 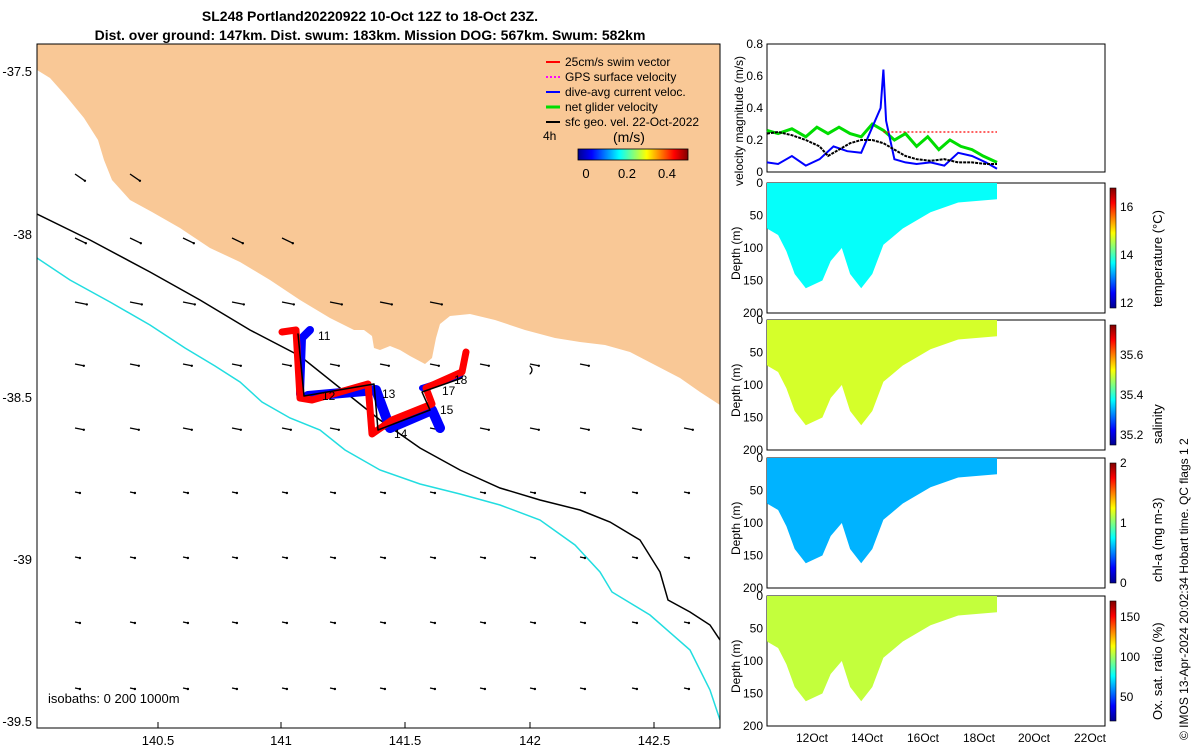 I want to click on map-y-tick: -39, so click(x=22, y=559).